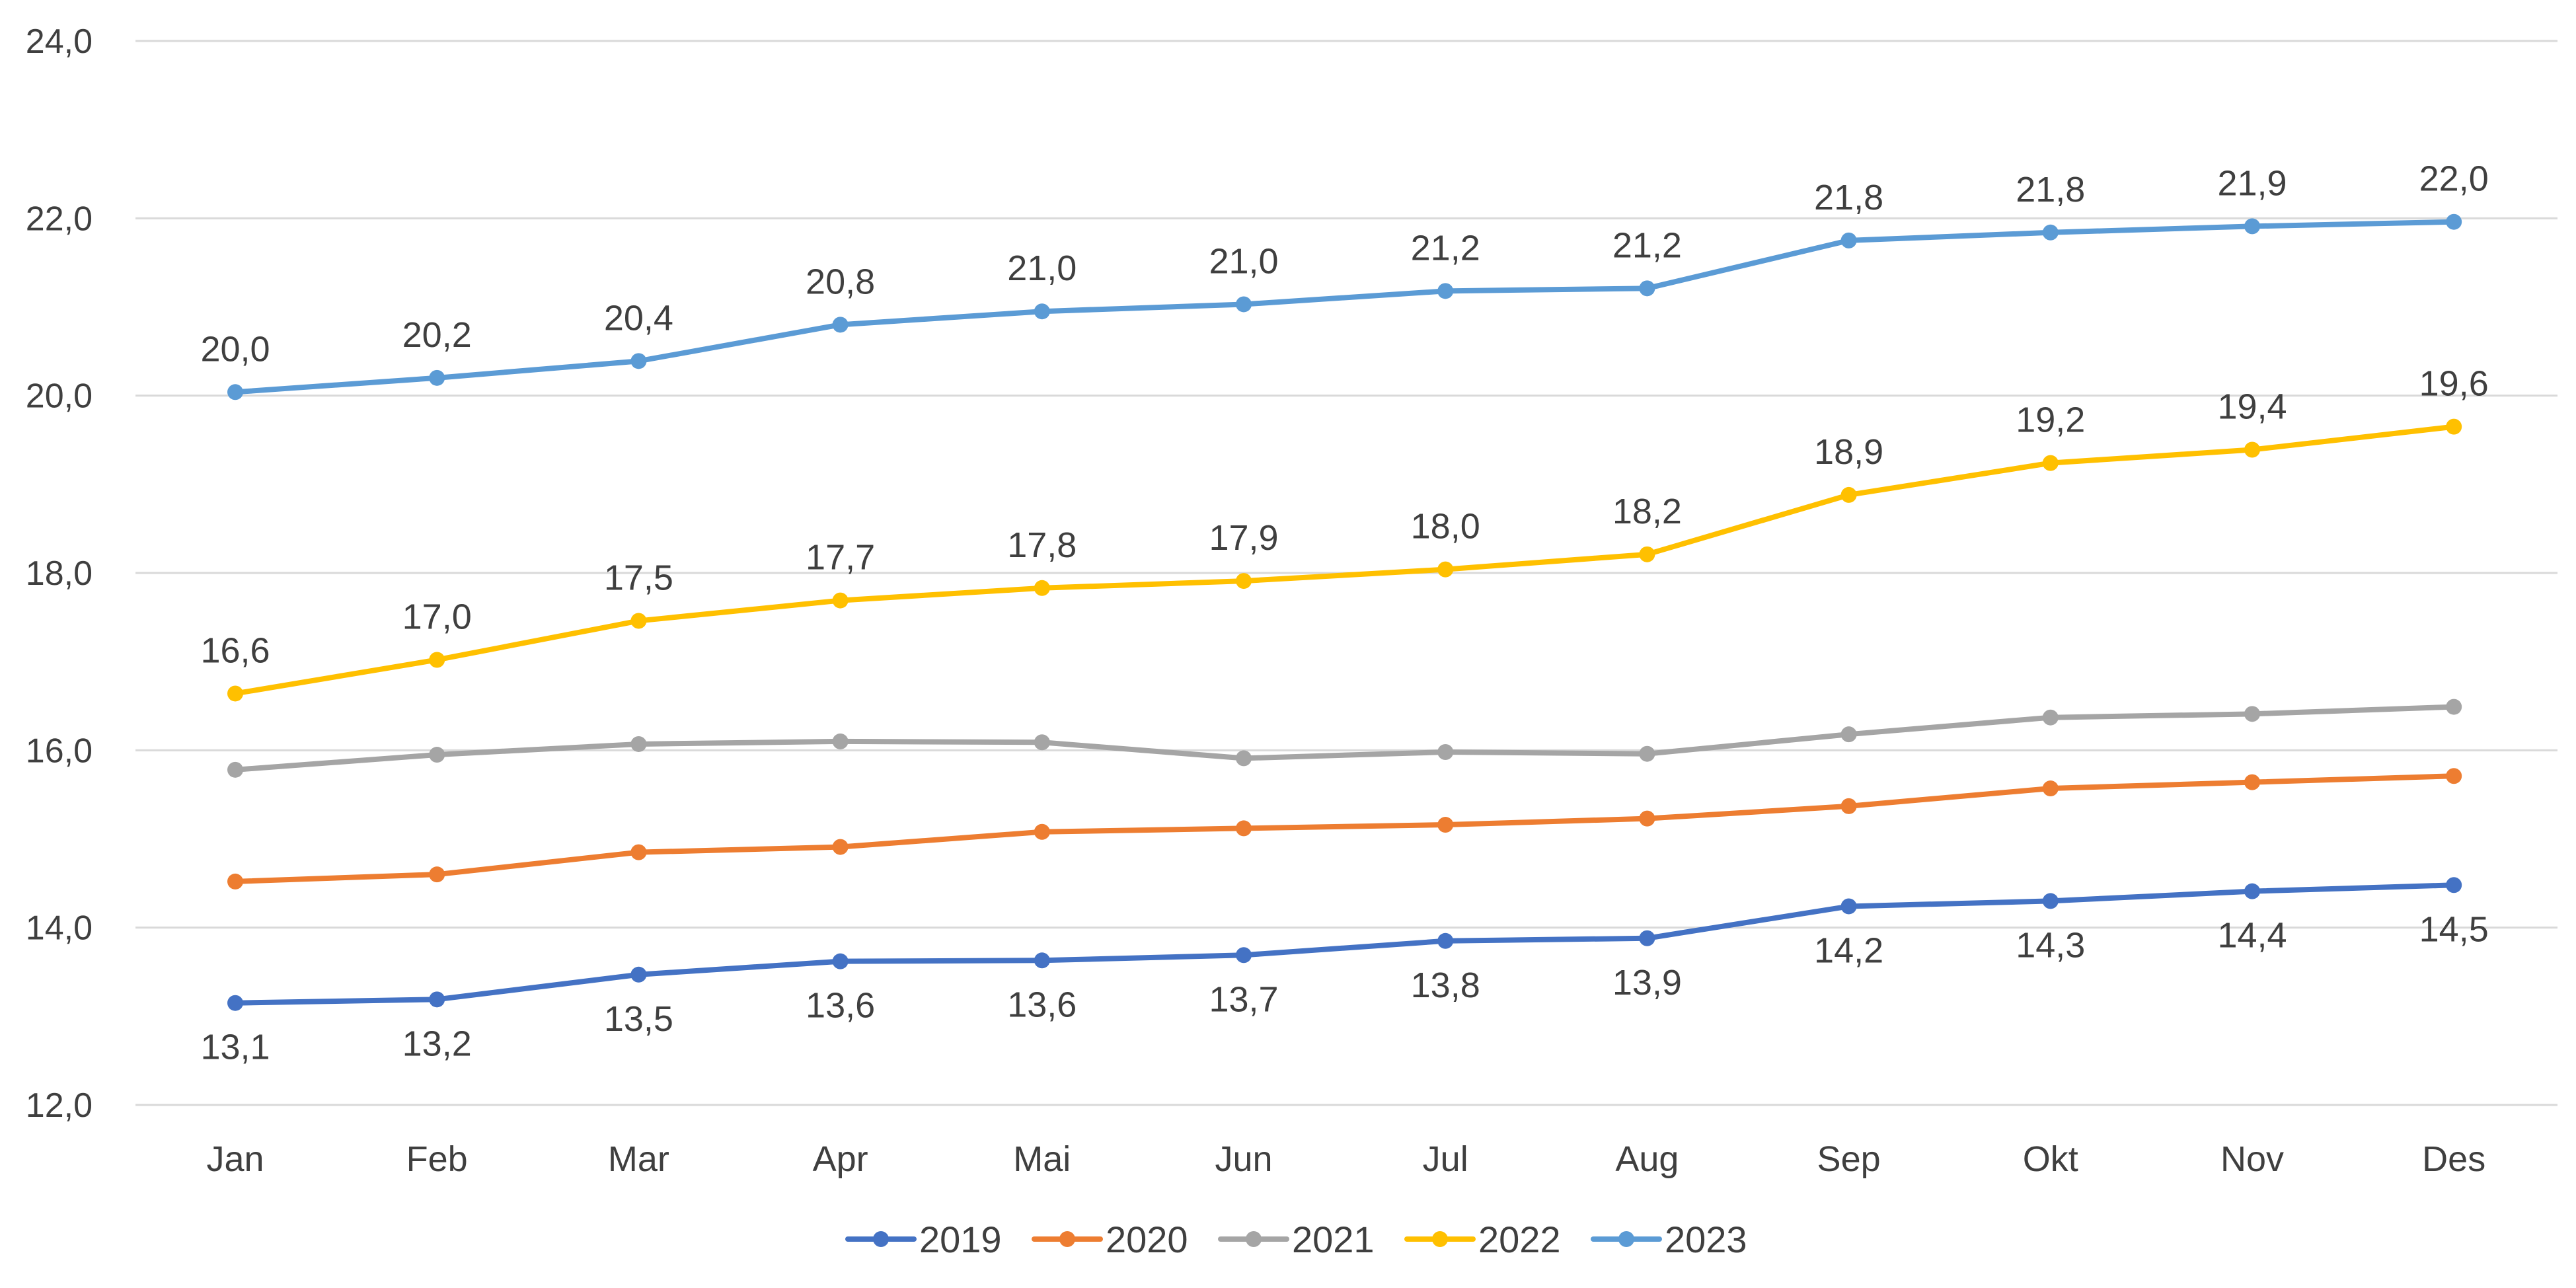 The height and width of the screenshot is (1288, 2576). I want to click on y-tick-label: 14,0, so click(59, 929).